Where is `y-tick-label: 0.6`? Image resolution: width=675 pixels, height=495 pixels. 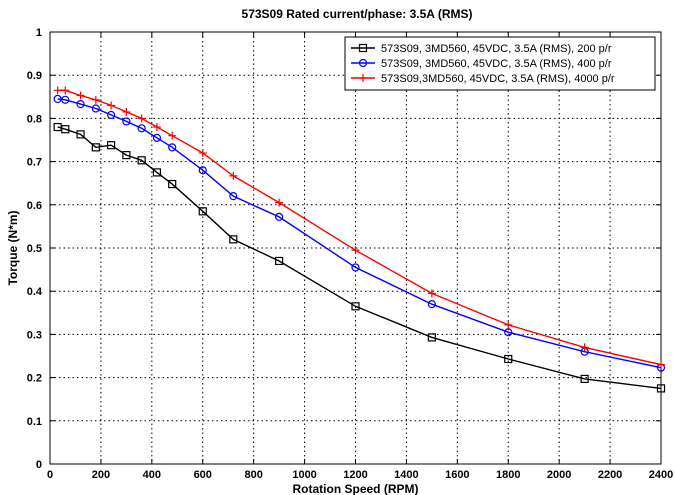
y-tick-label: 0.6 is located at coordinates (34, 206).